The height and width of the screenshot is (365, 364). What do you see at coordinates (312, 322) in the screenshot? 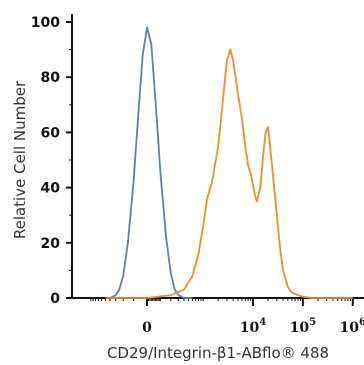
I see `x-tick-exponent: 5` at bounding box center [312, 322].